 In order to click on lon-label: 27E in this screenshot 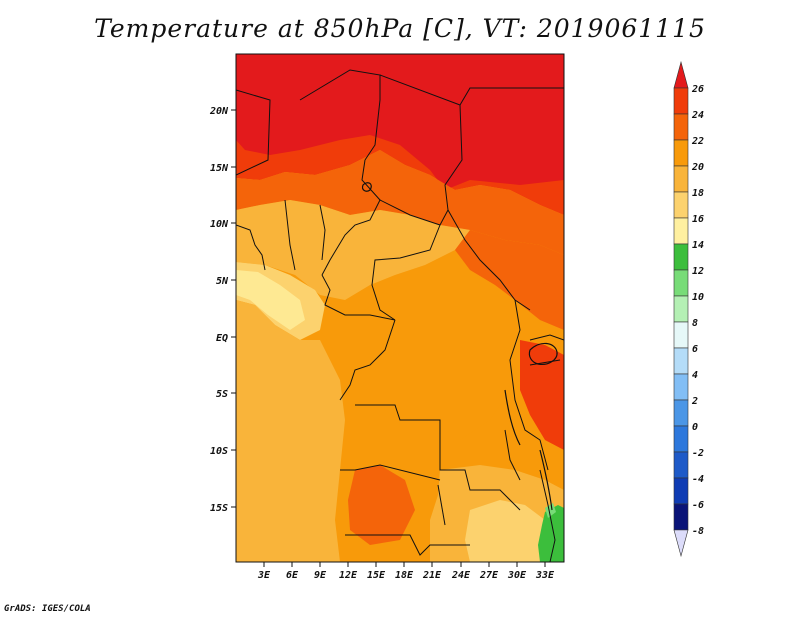, I will do `click(489, 575)`.